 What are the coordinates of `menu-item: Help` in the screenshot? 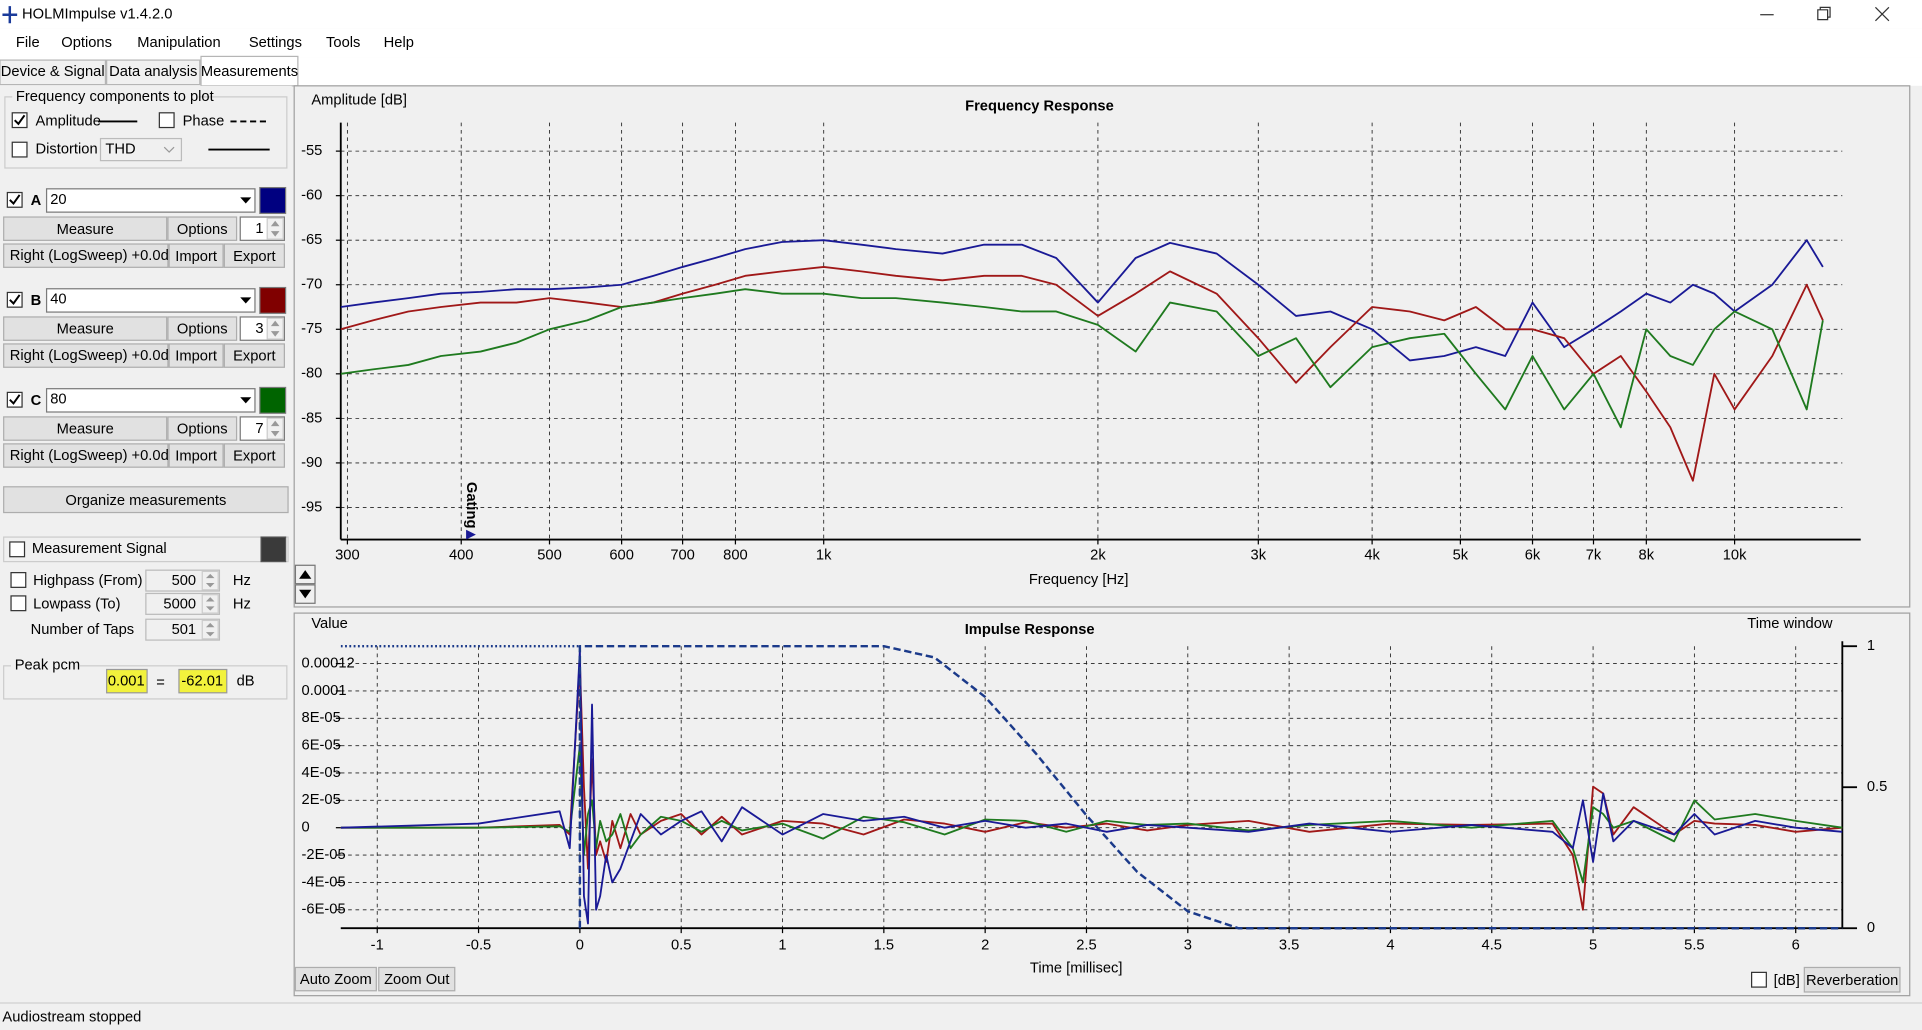 It's located at (399, 43).